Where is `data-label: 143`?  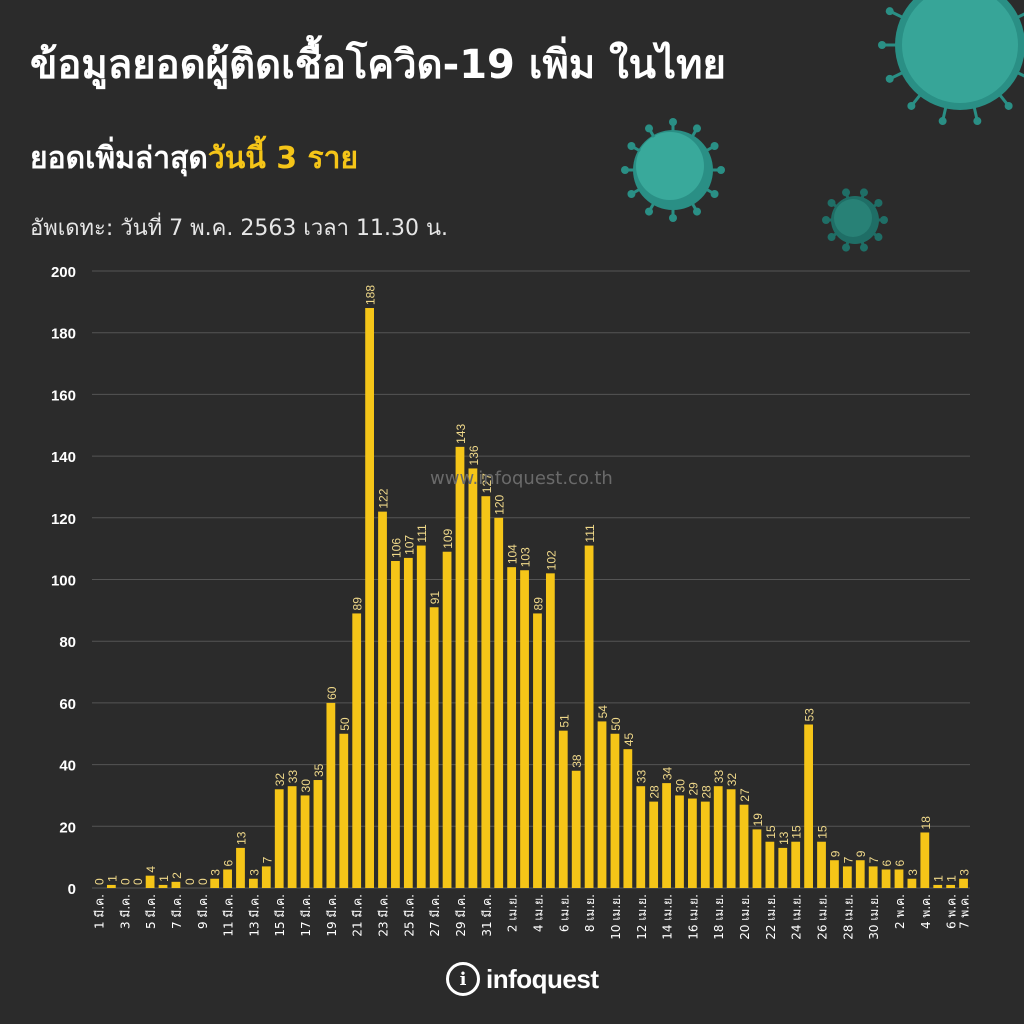 data-label: 143 is located at coordinates (461, 433).